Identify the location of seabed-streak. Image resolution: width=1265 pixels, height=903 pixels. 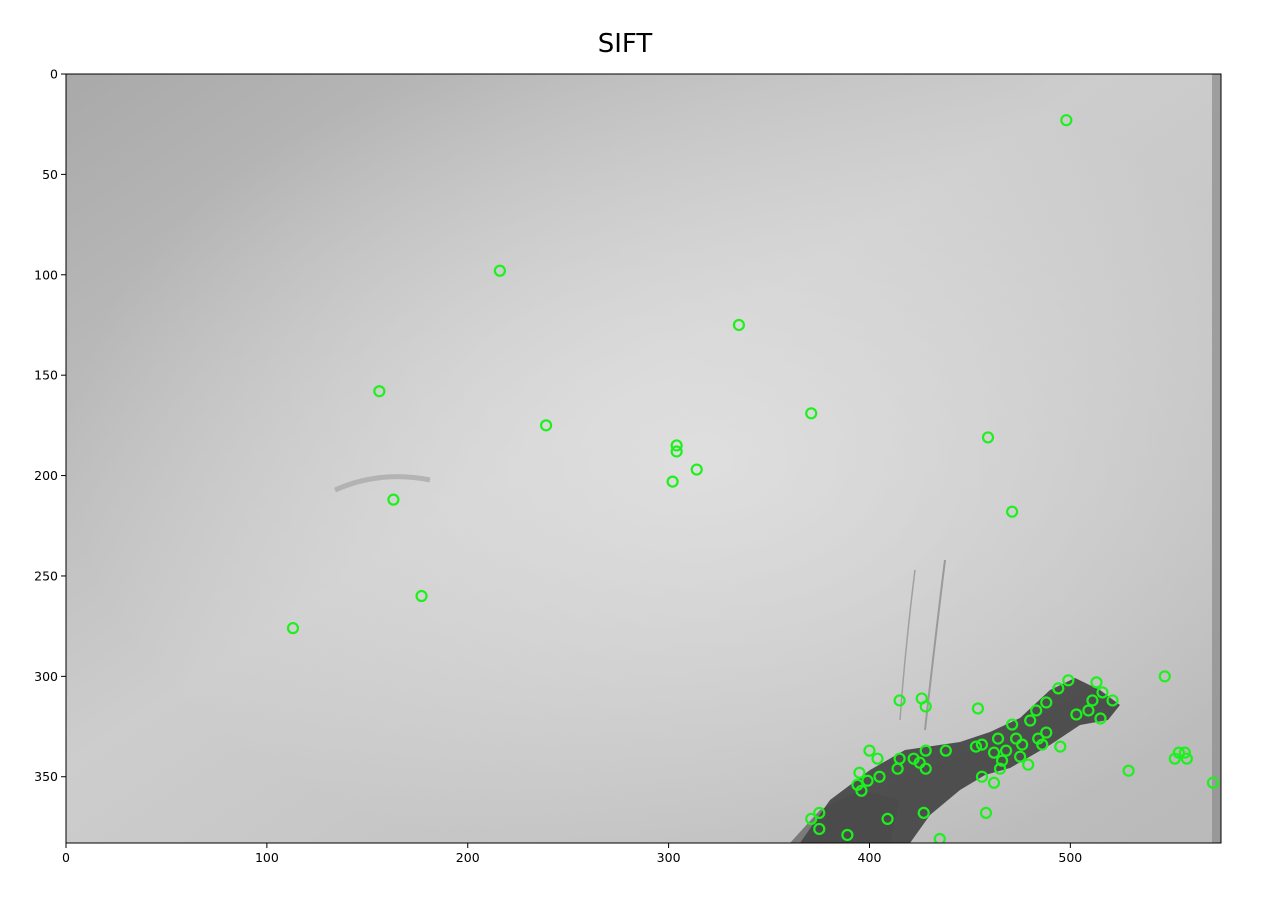
(382, 483).